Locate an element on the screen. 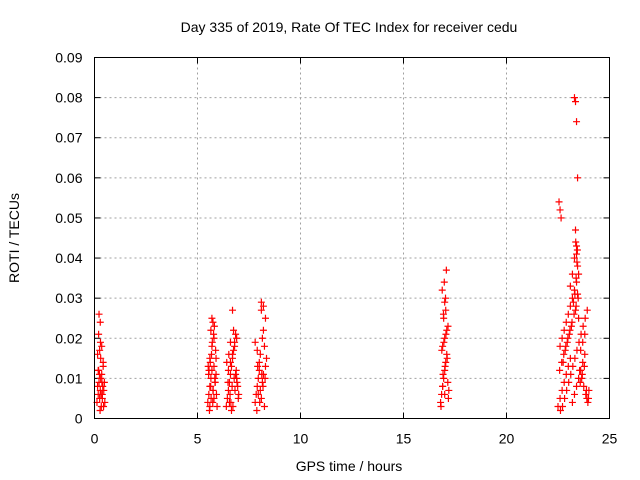 This screenshot has height=480, width=640. x-tick-label: 25 is located at coordinates (610, 439).